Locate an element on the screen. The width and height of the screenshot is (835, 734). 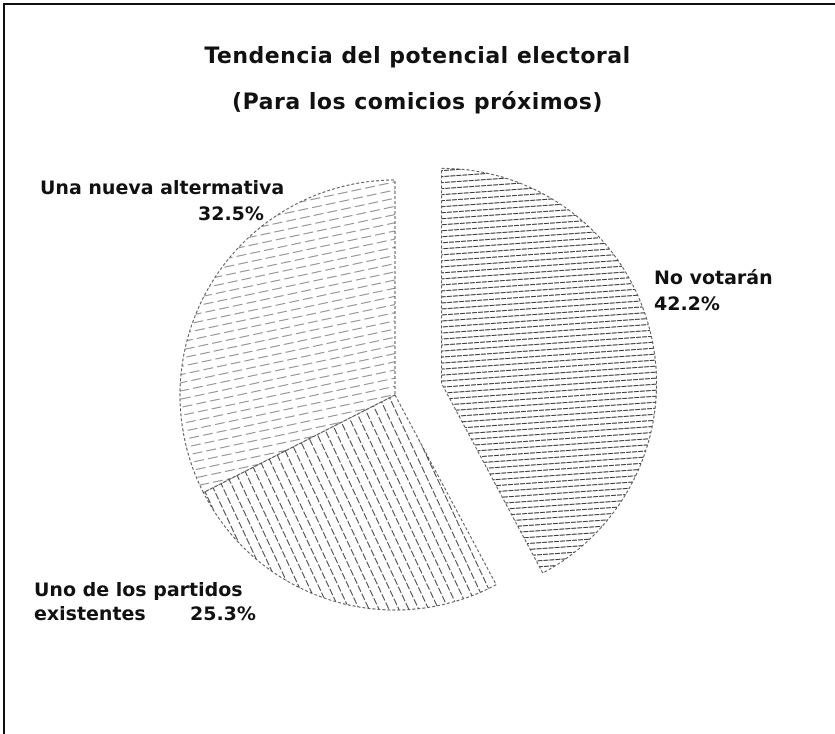
value-label: 32.5% is located at coordinates (231, 214).